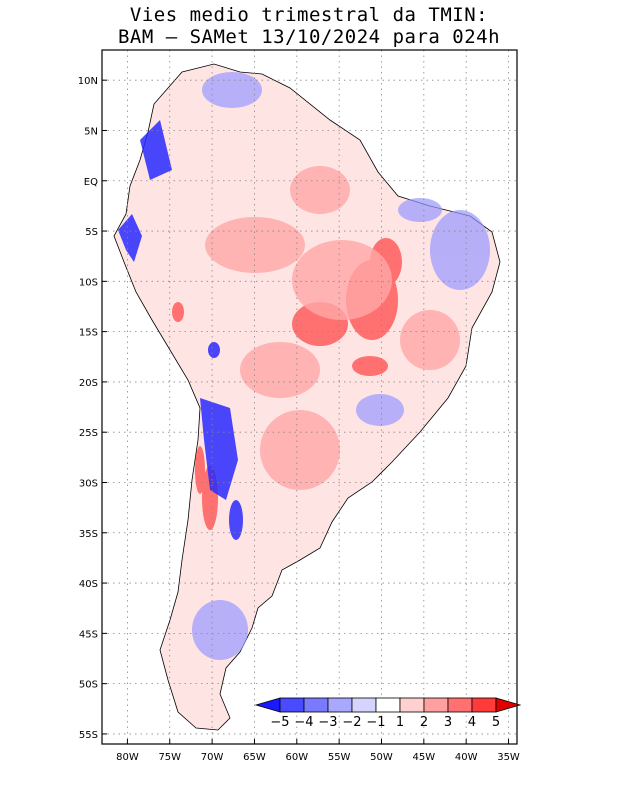  I want to click on lon-label: 40W, so click(466, 757).